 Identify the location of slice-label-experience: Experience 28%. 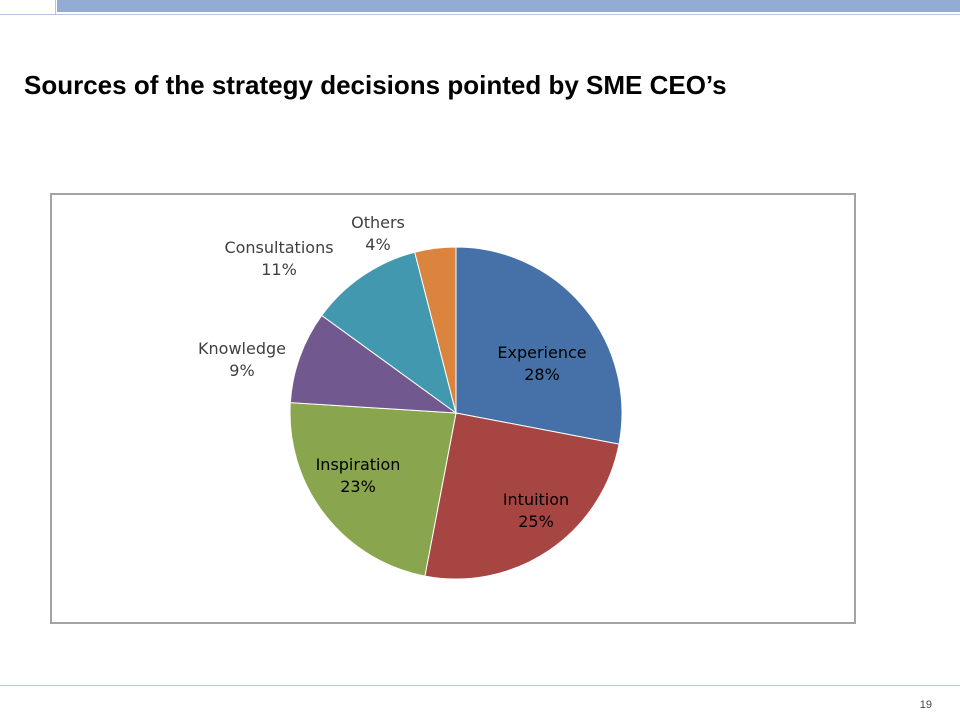
(541, 363).